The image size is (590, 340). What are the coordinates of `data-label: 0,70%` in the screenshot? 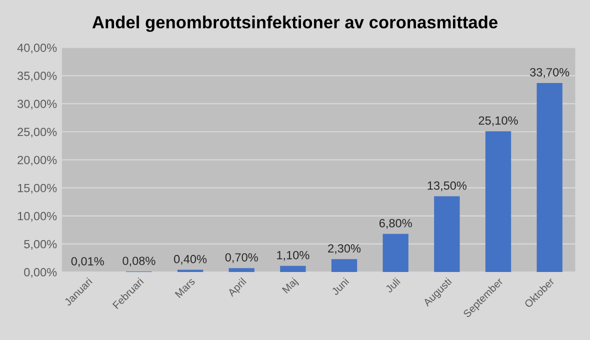 It's located at (241, 258).